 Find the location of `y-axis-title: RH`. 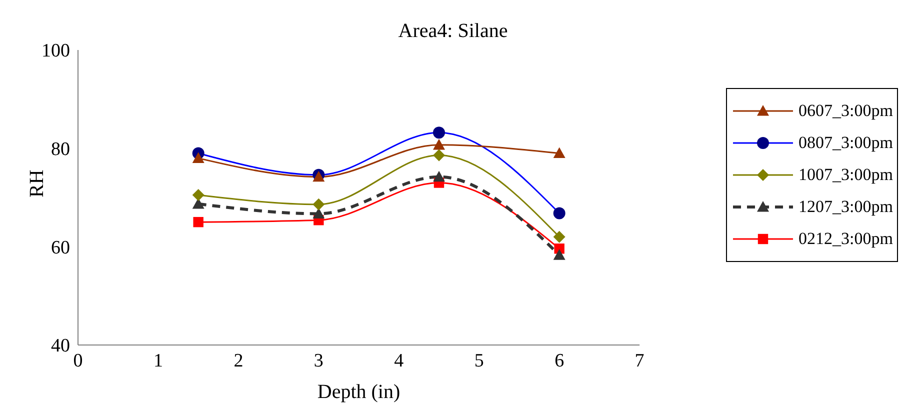

y-axis-title: RH is located at coordinates (37, 184).